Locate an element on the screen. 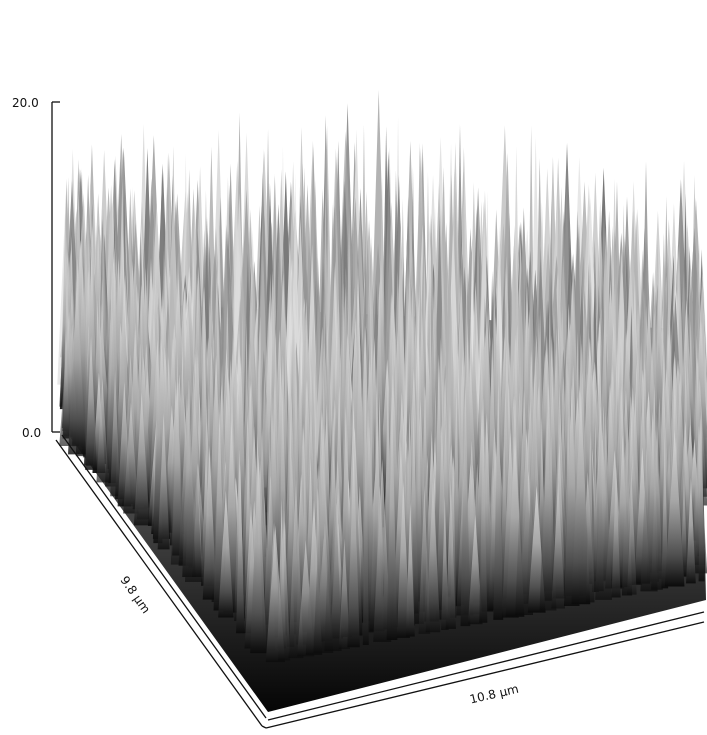 Image resolution: width=707 pixels, height=735 pixels. axes-corner-cap is located at coordinates (264, 727).